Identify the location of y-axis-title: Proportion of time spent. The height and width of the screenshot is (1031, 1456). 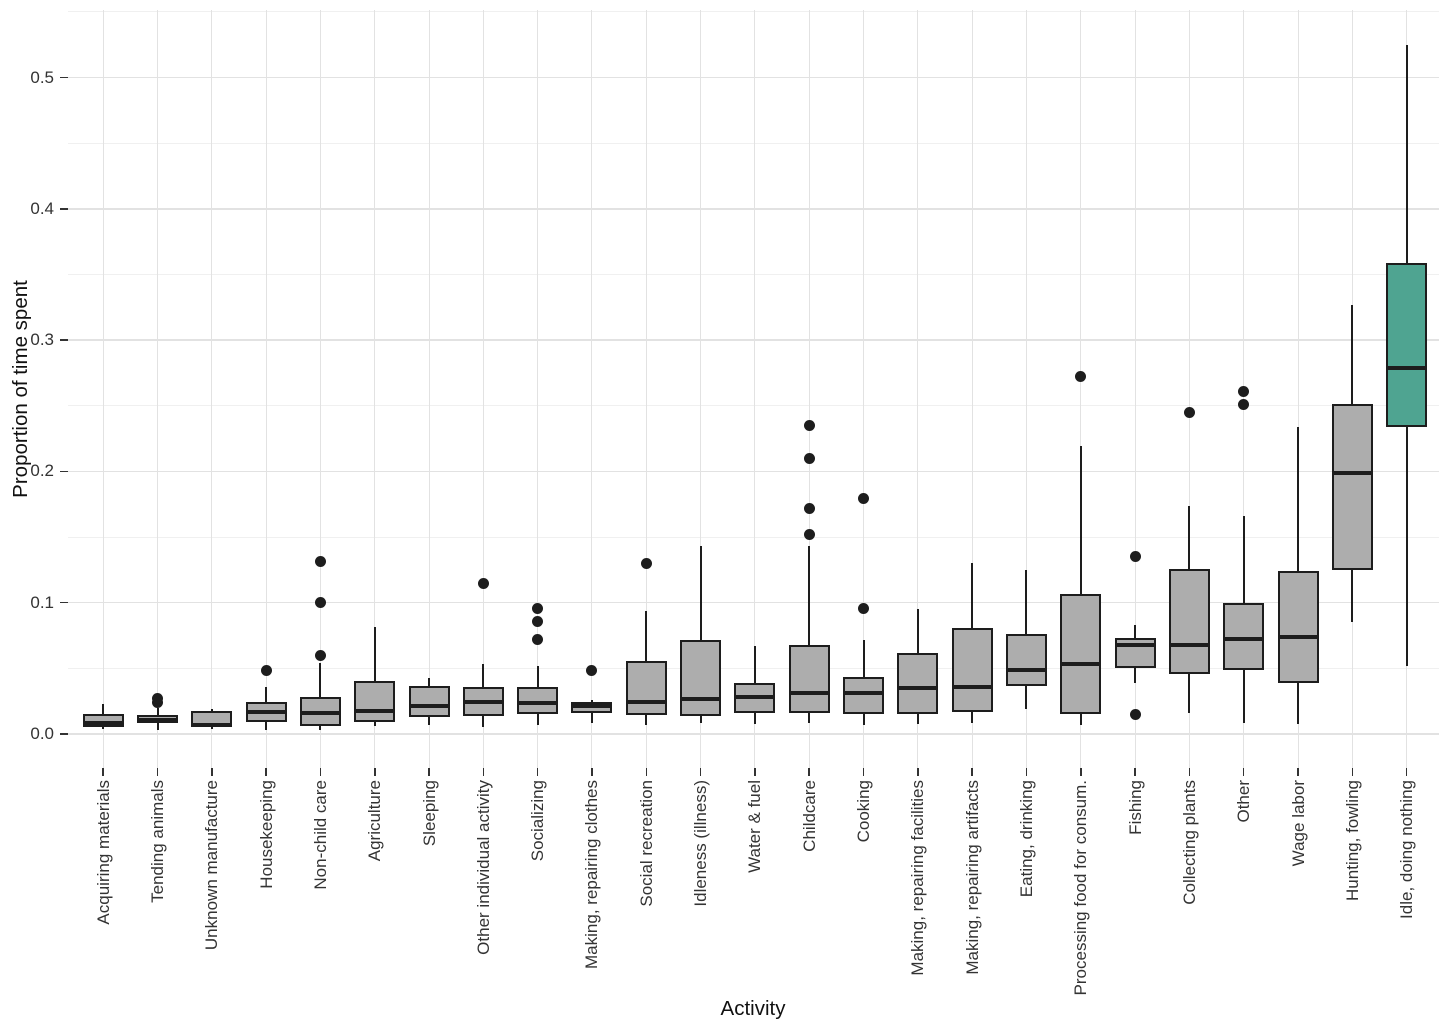
(20, 389).